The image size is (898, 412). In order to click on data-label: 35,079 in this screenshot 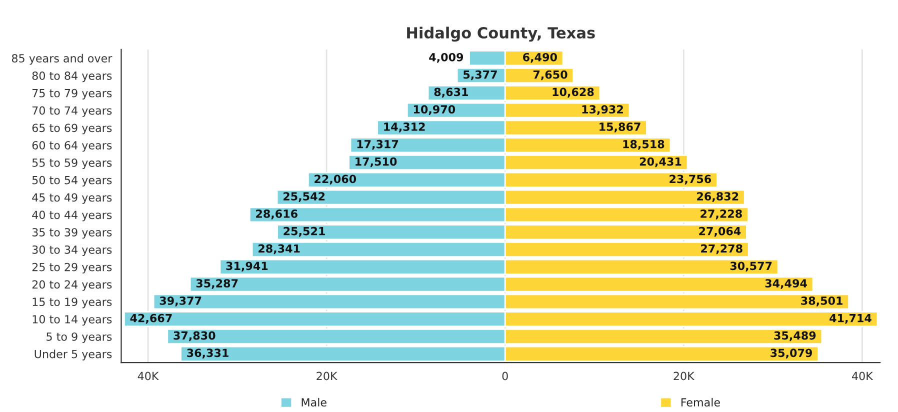, I will do `click(791, 353)`.